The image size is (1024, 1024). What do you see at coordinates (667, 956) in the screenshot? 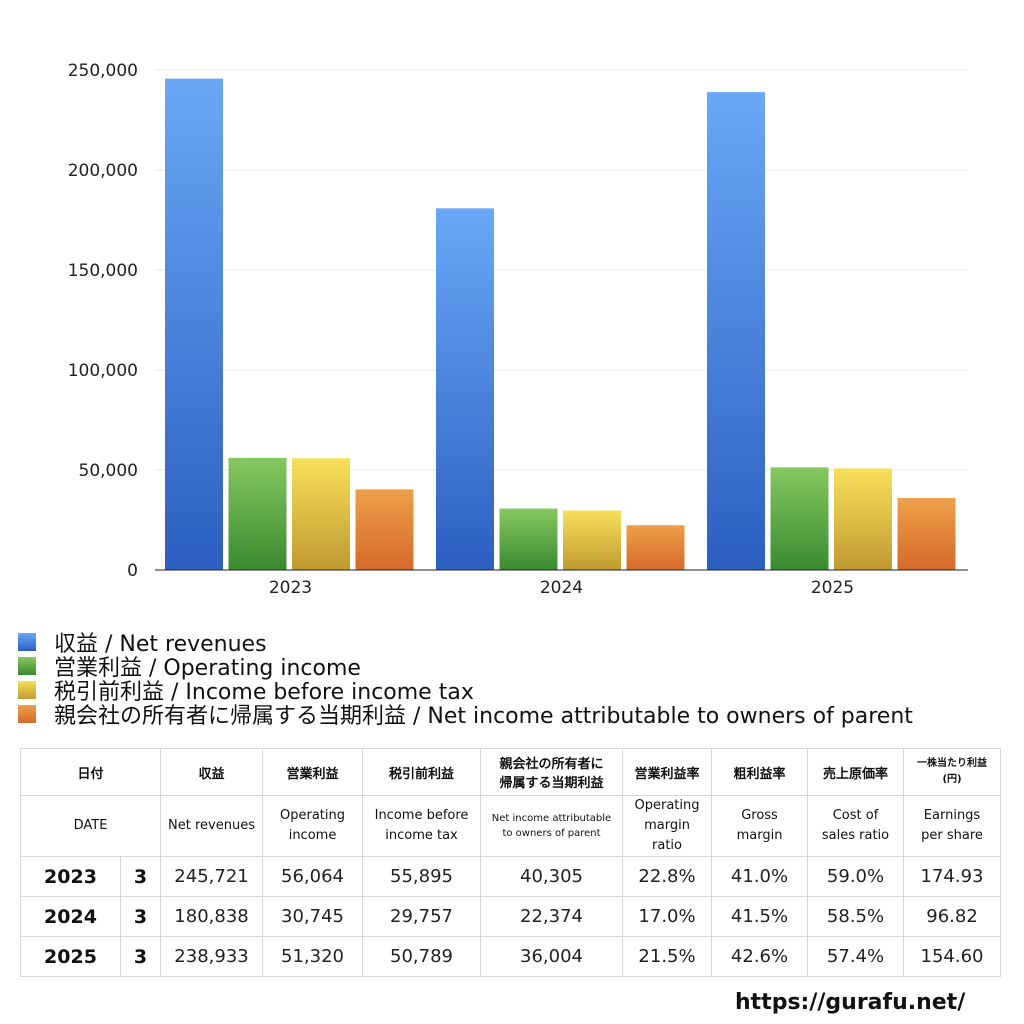
I see `table-cell: 21.5%` at bounding box center [667, 956].